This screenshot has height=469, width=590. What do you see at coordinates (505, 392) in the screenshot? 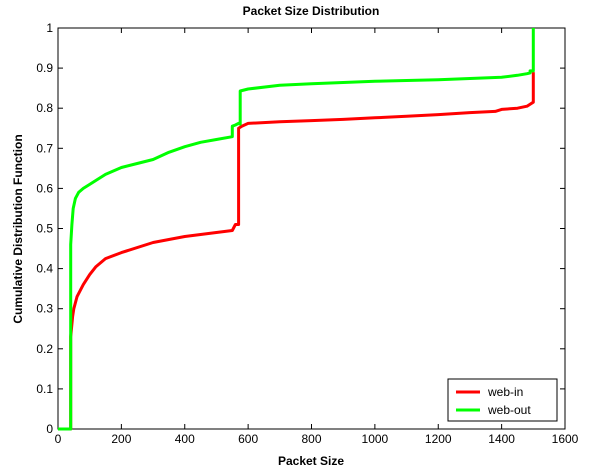
I see `legend-label-web-in: web-in` at bounding box center [505, 392].